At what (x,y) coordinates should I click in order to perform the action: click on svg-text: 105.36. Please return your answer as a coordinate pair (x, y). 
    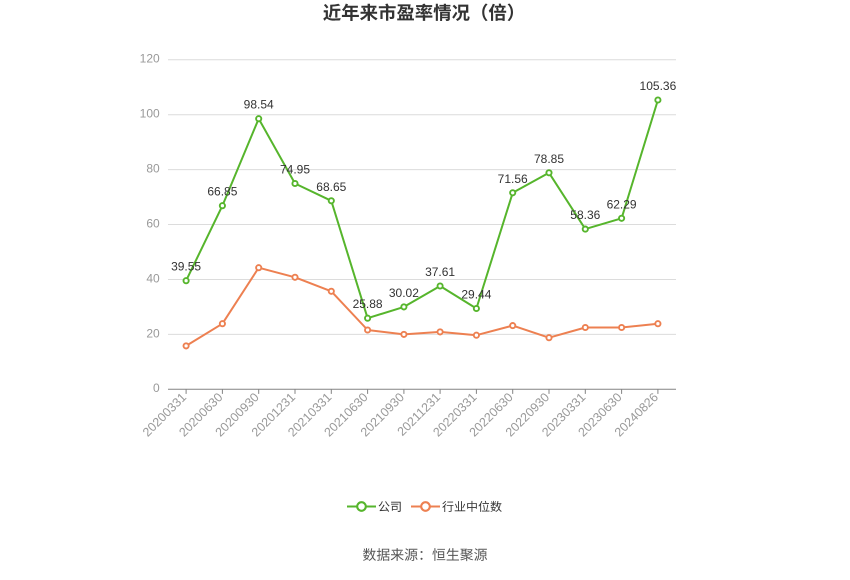
    Looking at the image, I should click on (658, 86).